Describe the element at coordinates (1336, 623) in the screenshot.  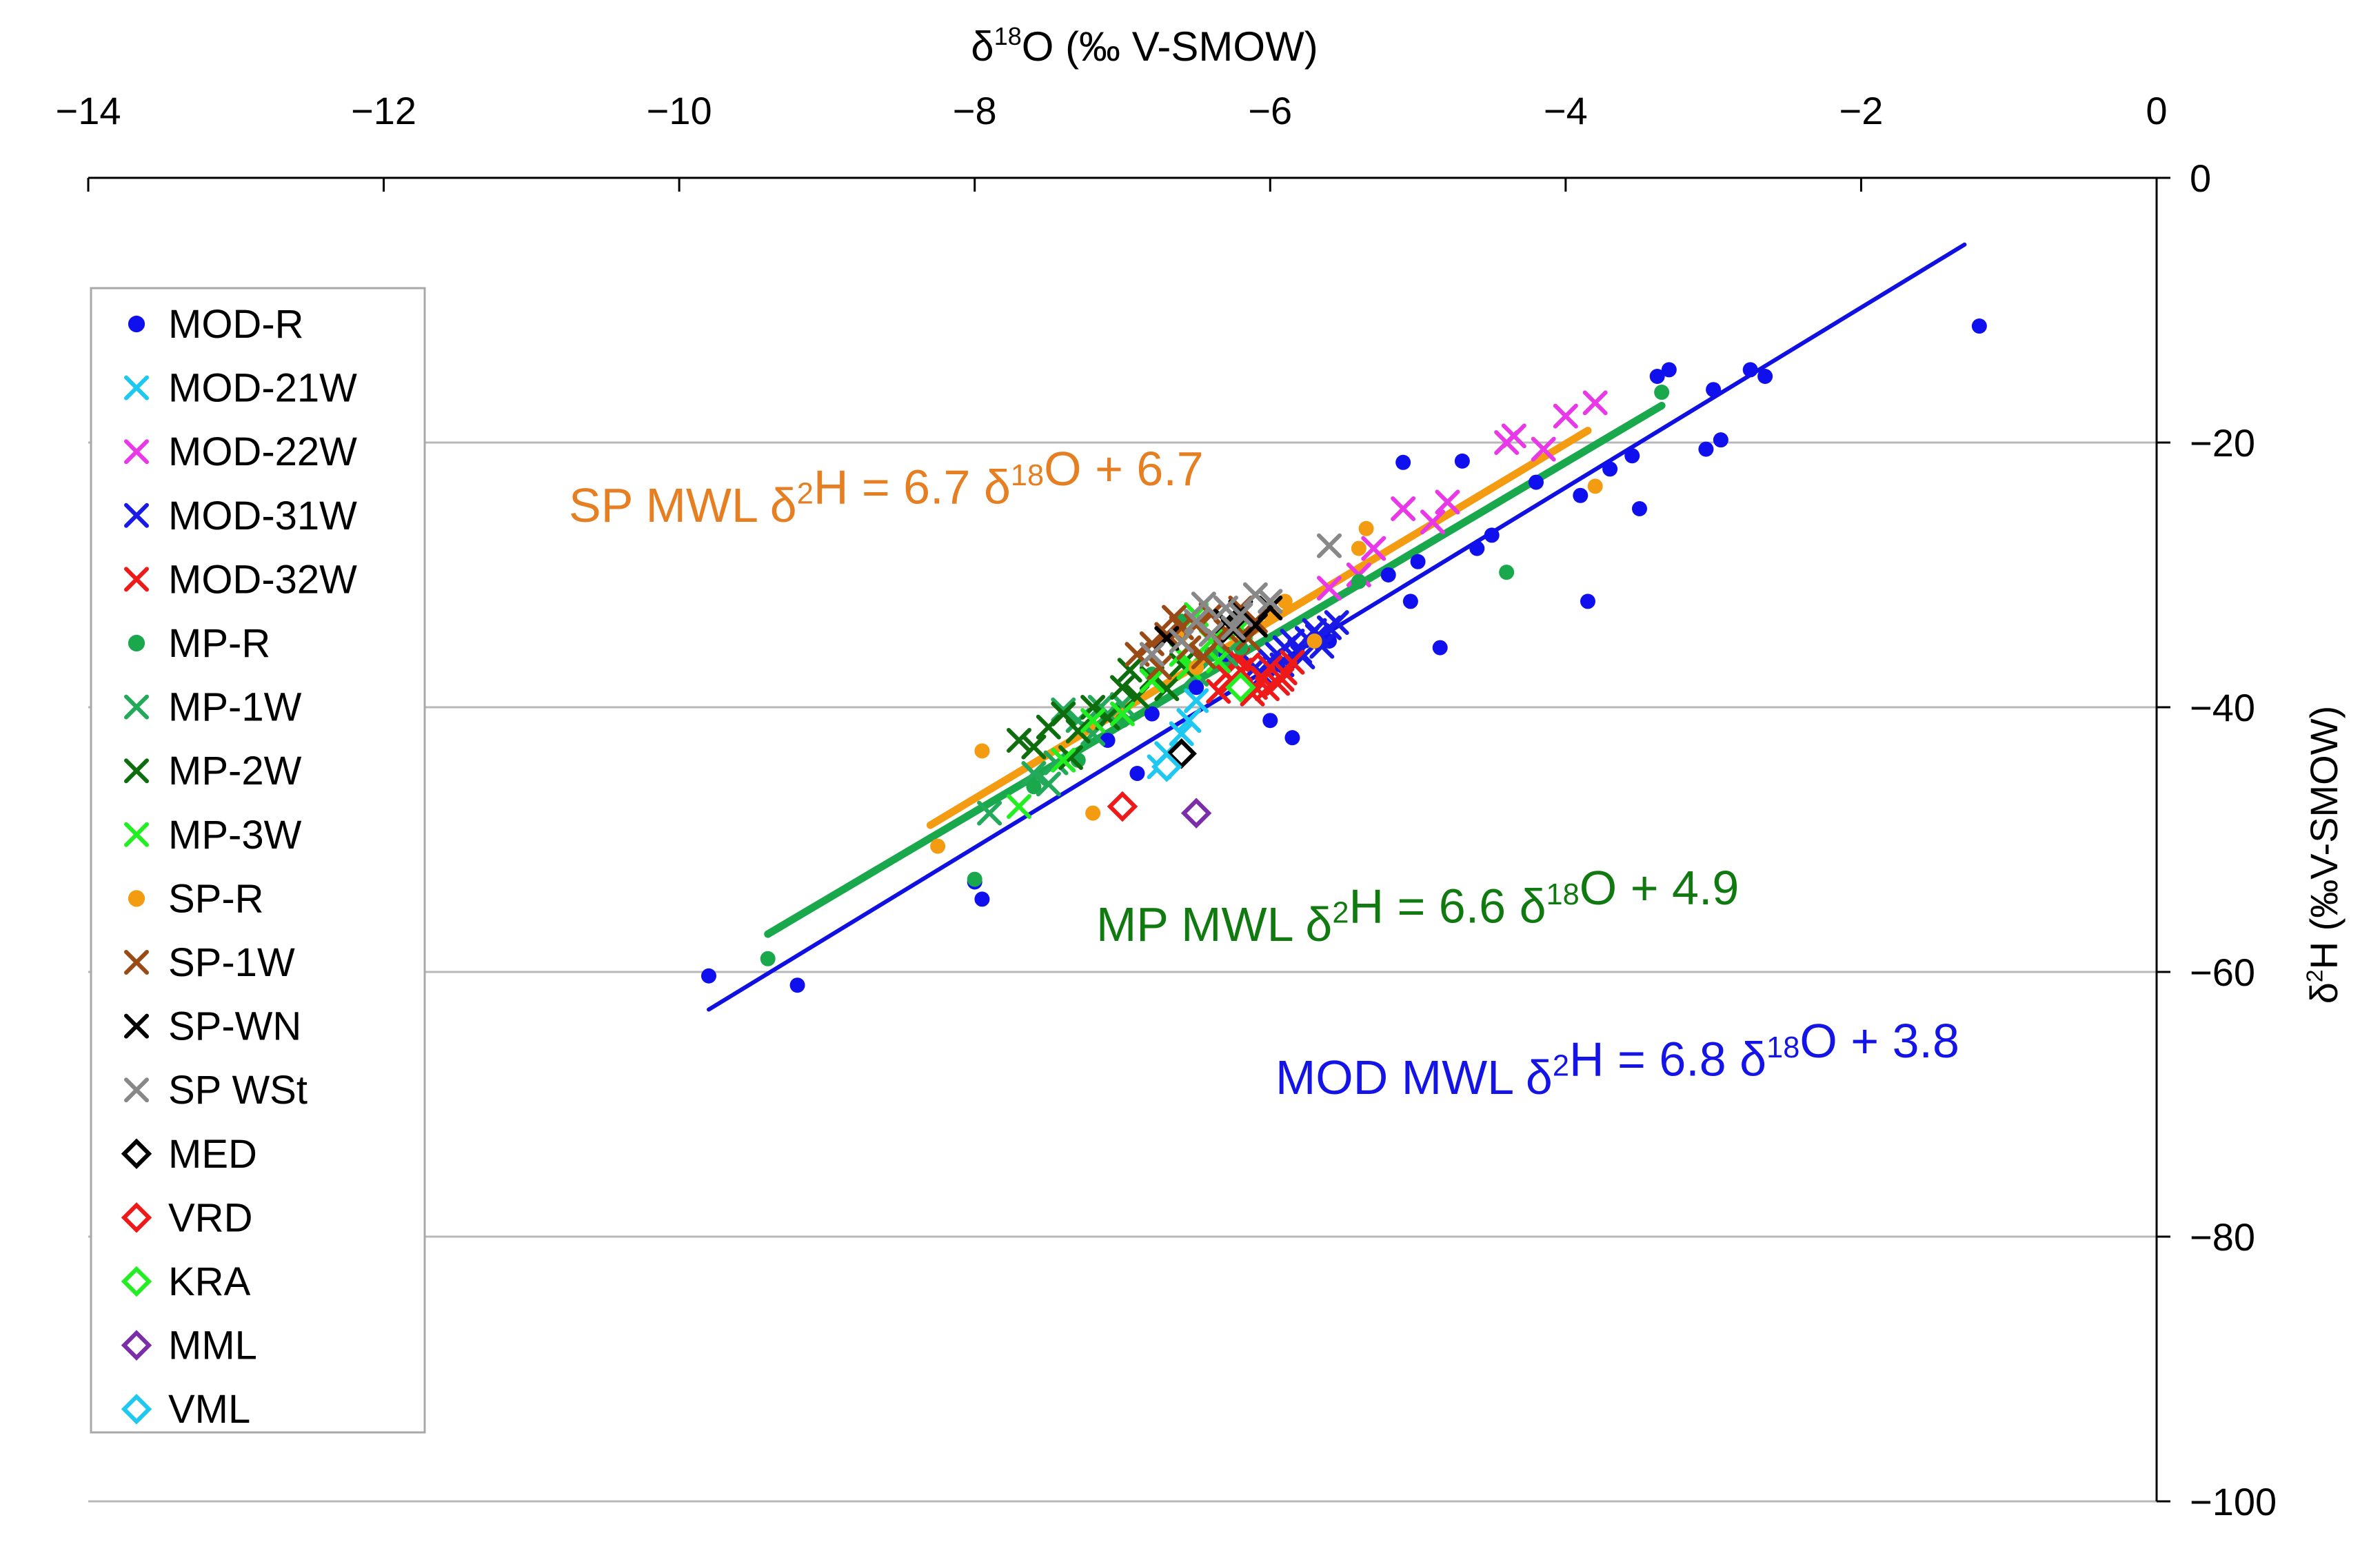
I see `data-point-mod-31w` at that location.